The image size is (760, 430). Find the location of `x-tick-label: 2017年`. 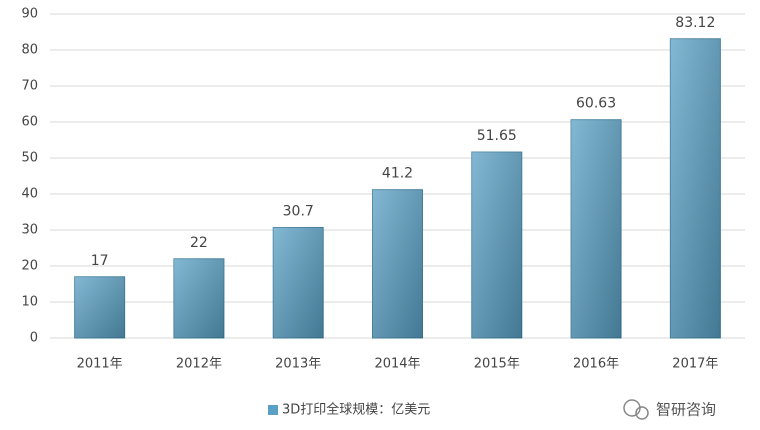

x-tick-label: 2017年 is located at coordinates (695, 364).